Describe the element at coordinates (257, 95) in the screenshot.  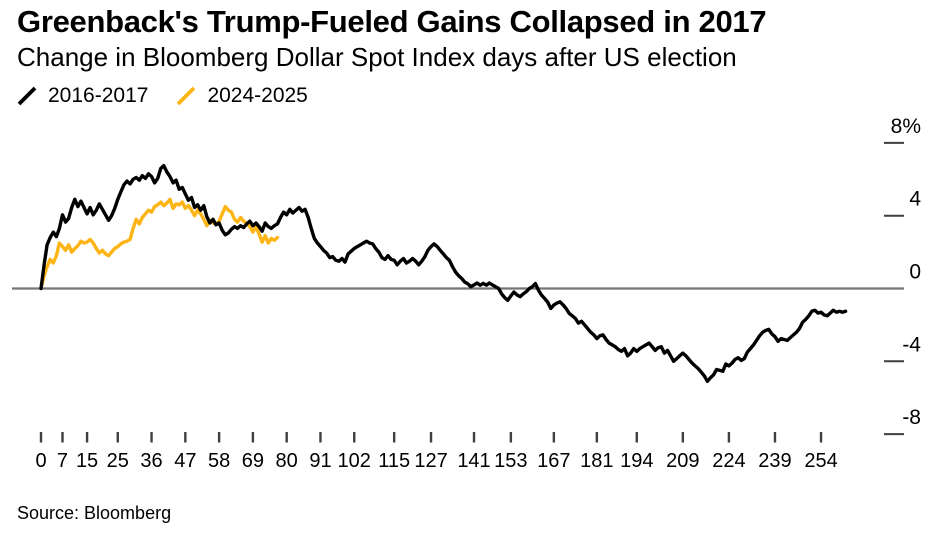
I see `legend-label-2024-2025: 2024-2025` at that location.